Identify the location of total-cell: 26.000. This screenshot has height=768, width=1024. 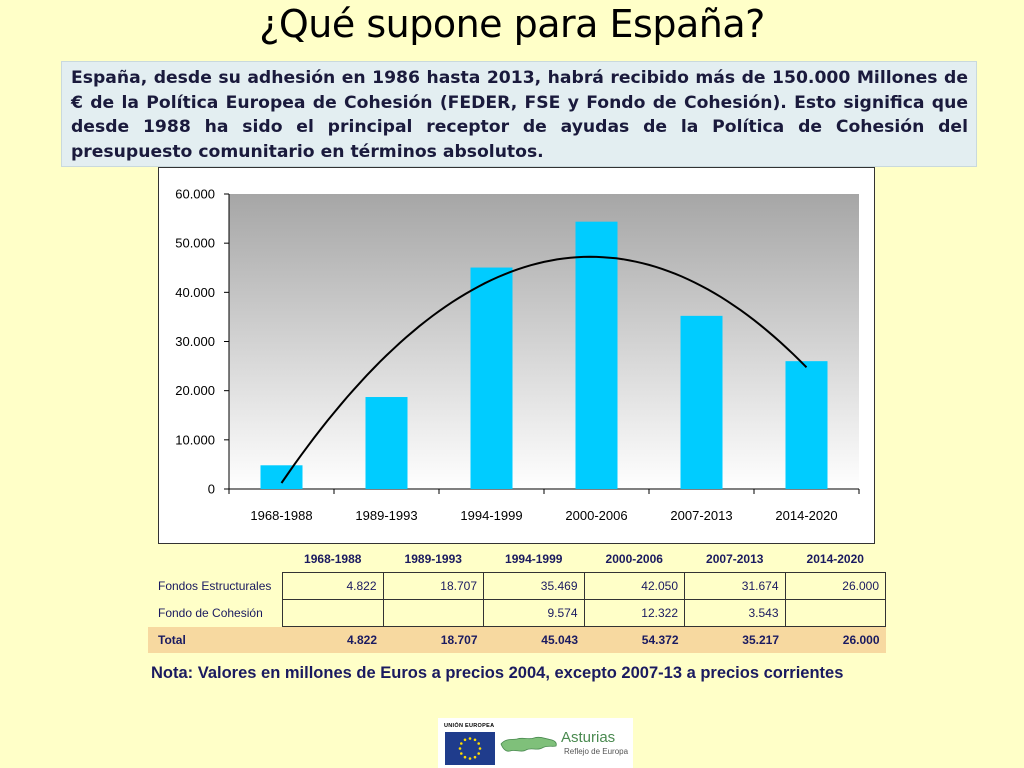
(835, 639).